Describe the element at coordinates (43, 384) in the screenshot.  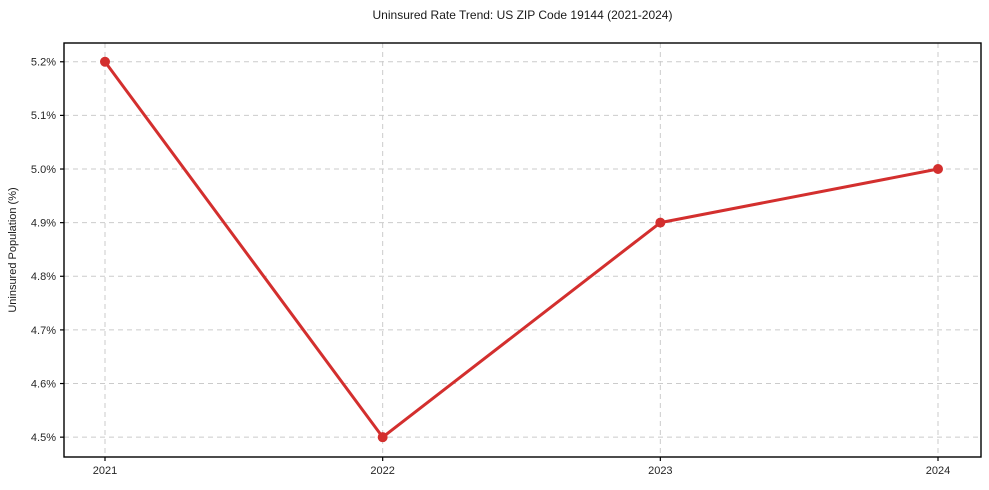
I see `y-tick-label: 4.6%` at that location.